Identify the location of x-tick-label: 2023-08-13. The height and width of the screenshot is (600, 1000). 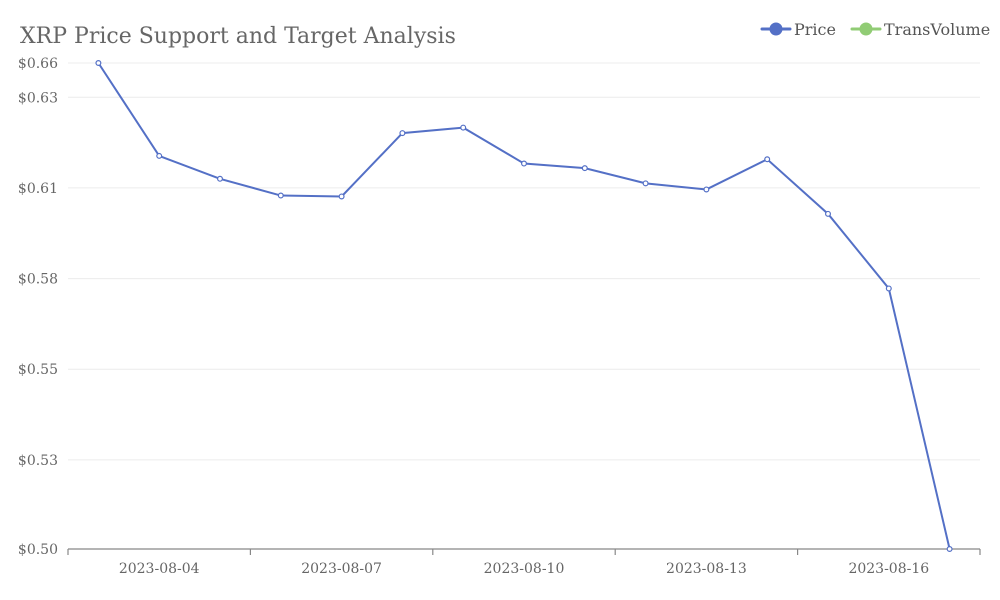
(706, 569).